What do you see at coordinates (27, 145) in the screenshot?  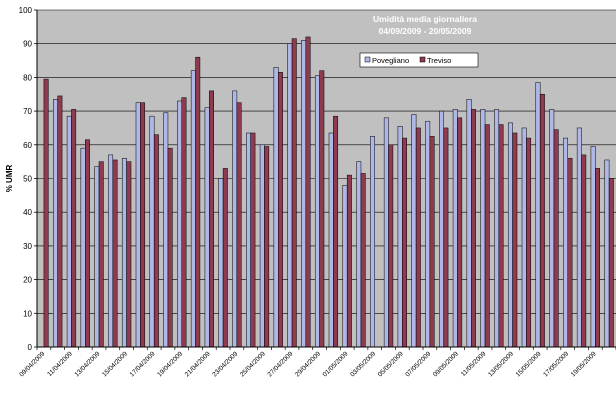 I see `y-tick-label: 60` at bounding box center [27, 145].